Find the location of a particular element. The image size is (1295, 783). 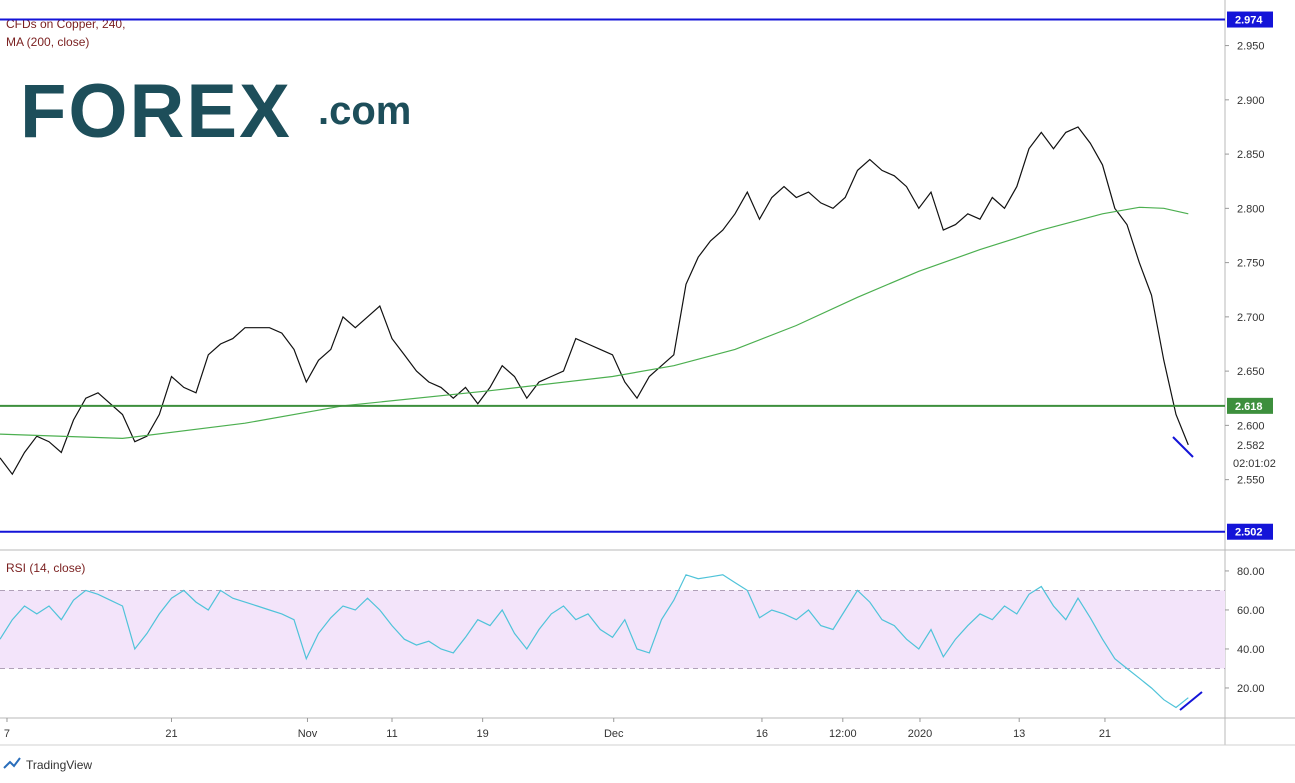

y-tick-label: 2.750 is located at coordinates (1251, 264).